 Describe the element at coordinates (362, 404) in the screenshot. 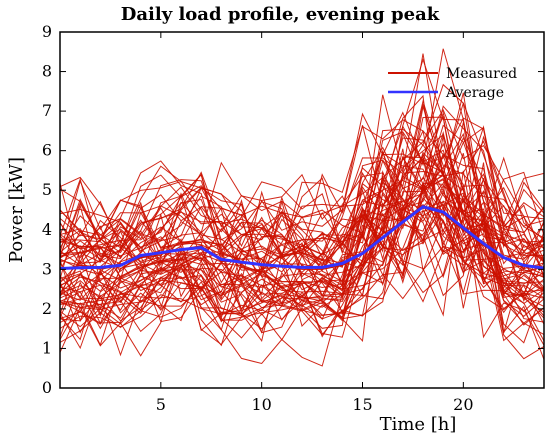

I see `x-tick-label: 15` at that location.